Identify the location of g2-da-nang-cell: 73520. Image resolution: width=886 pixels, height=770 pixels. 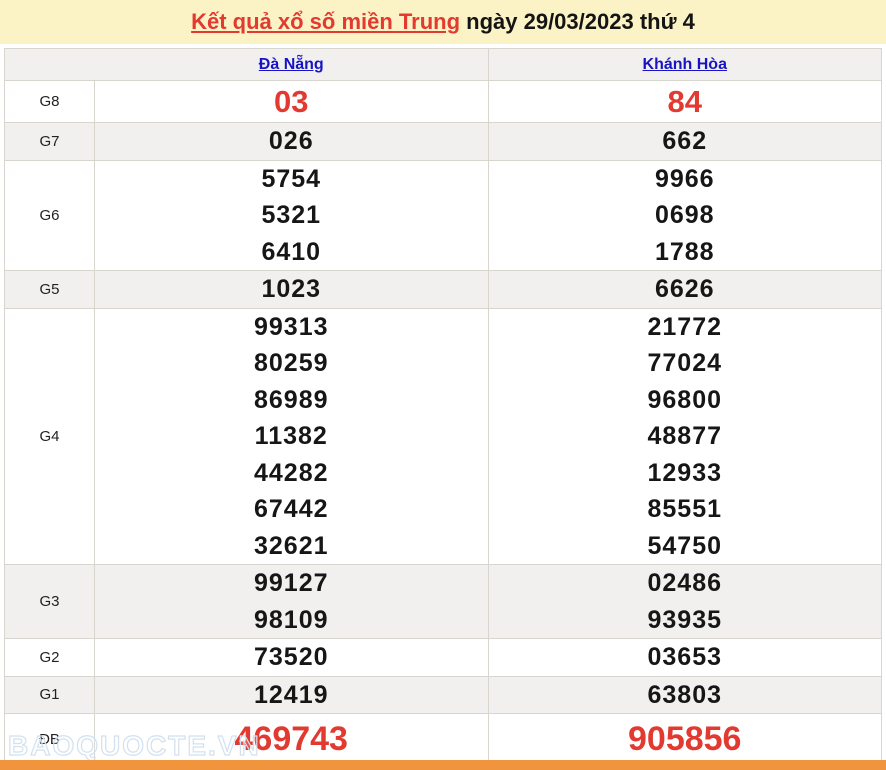
(291, 657).